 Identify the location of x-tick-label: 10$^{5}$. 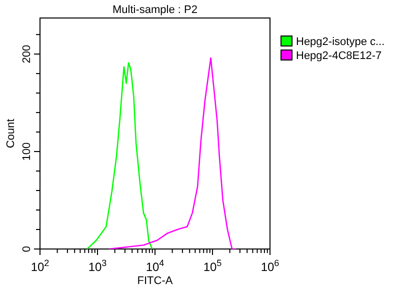
(212, 266).